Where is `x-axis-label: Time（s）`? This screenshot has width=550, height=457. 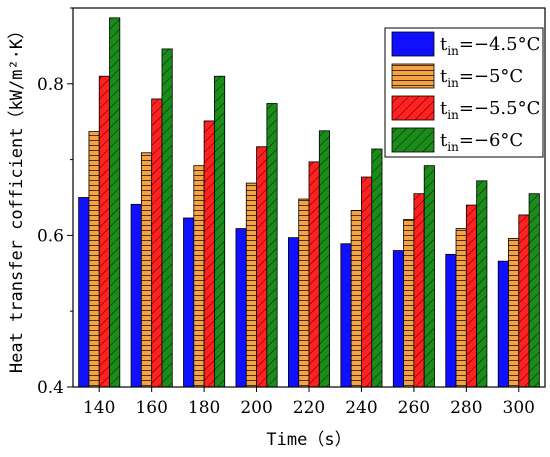 x-axis-label: Time（s） is located at coordinates (308, 440).